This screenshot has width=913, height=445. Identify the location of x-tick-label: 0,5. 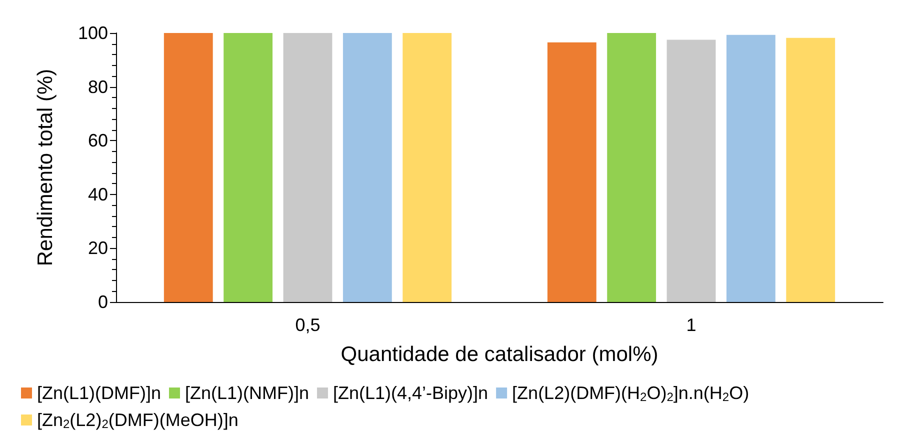
(307, 325).